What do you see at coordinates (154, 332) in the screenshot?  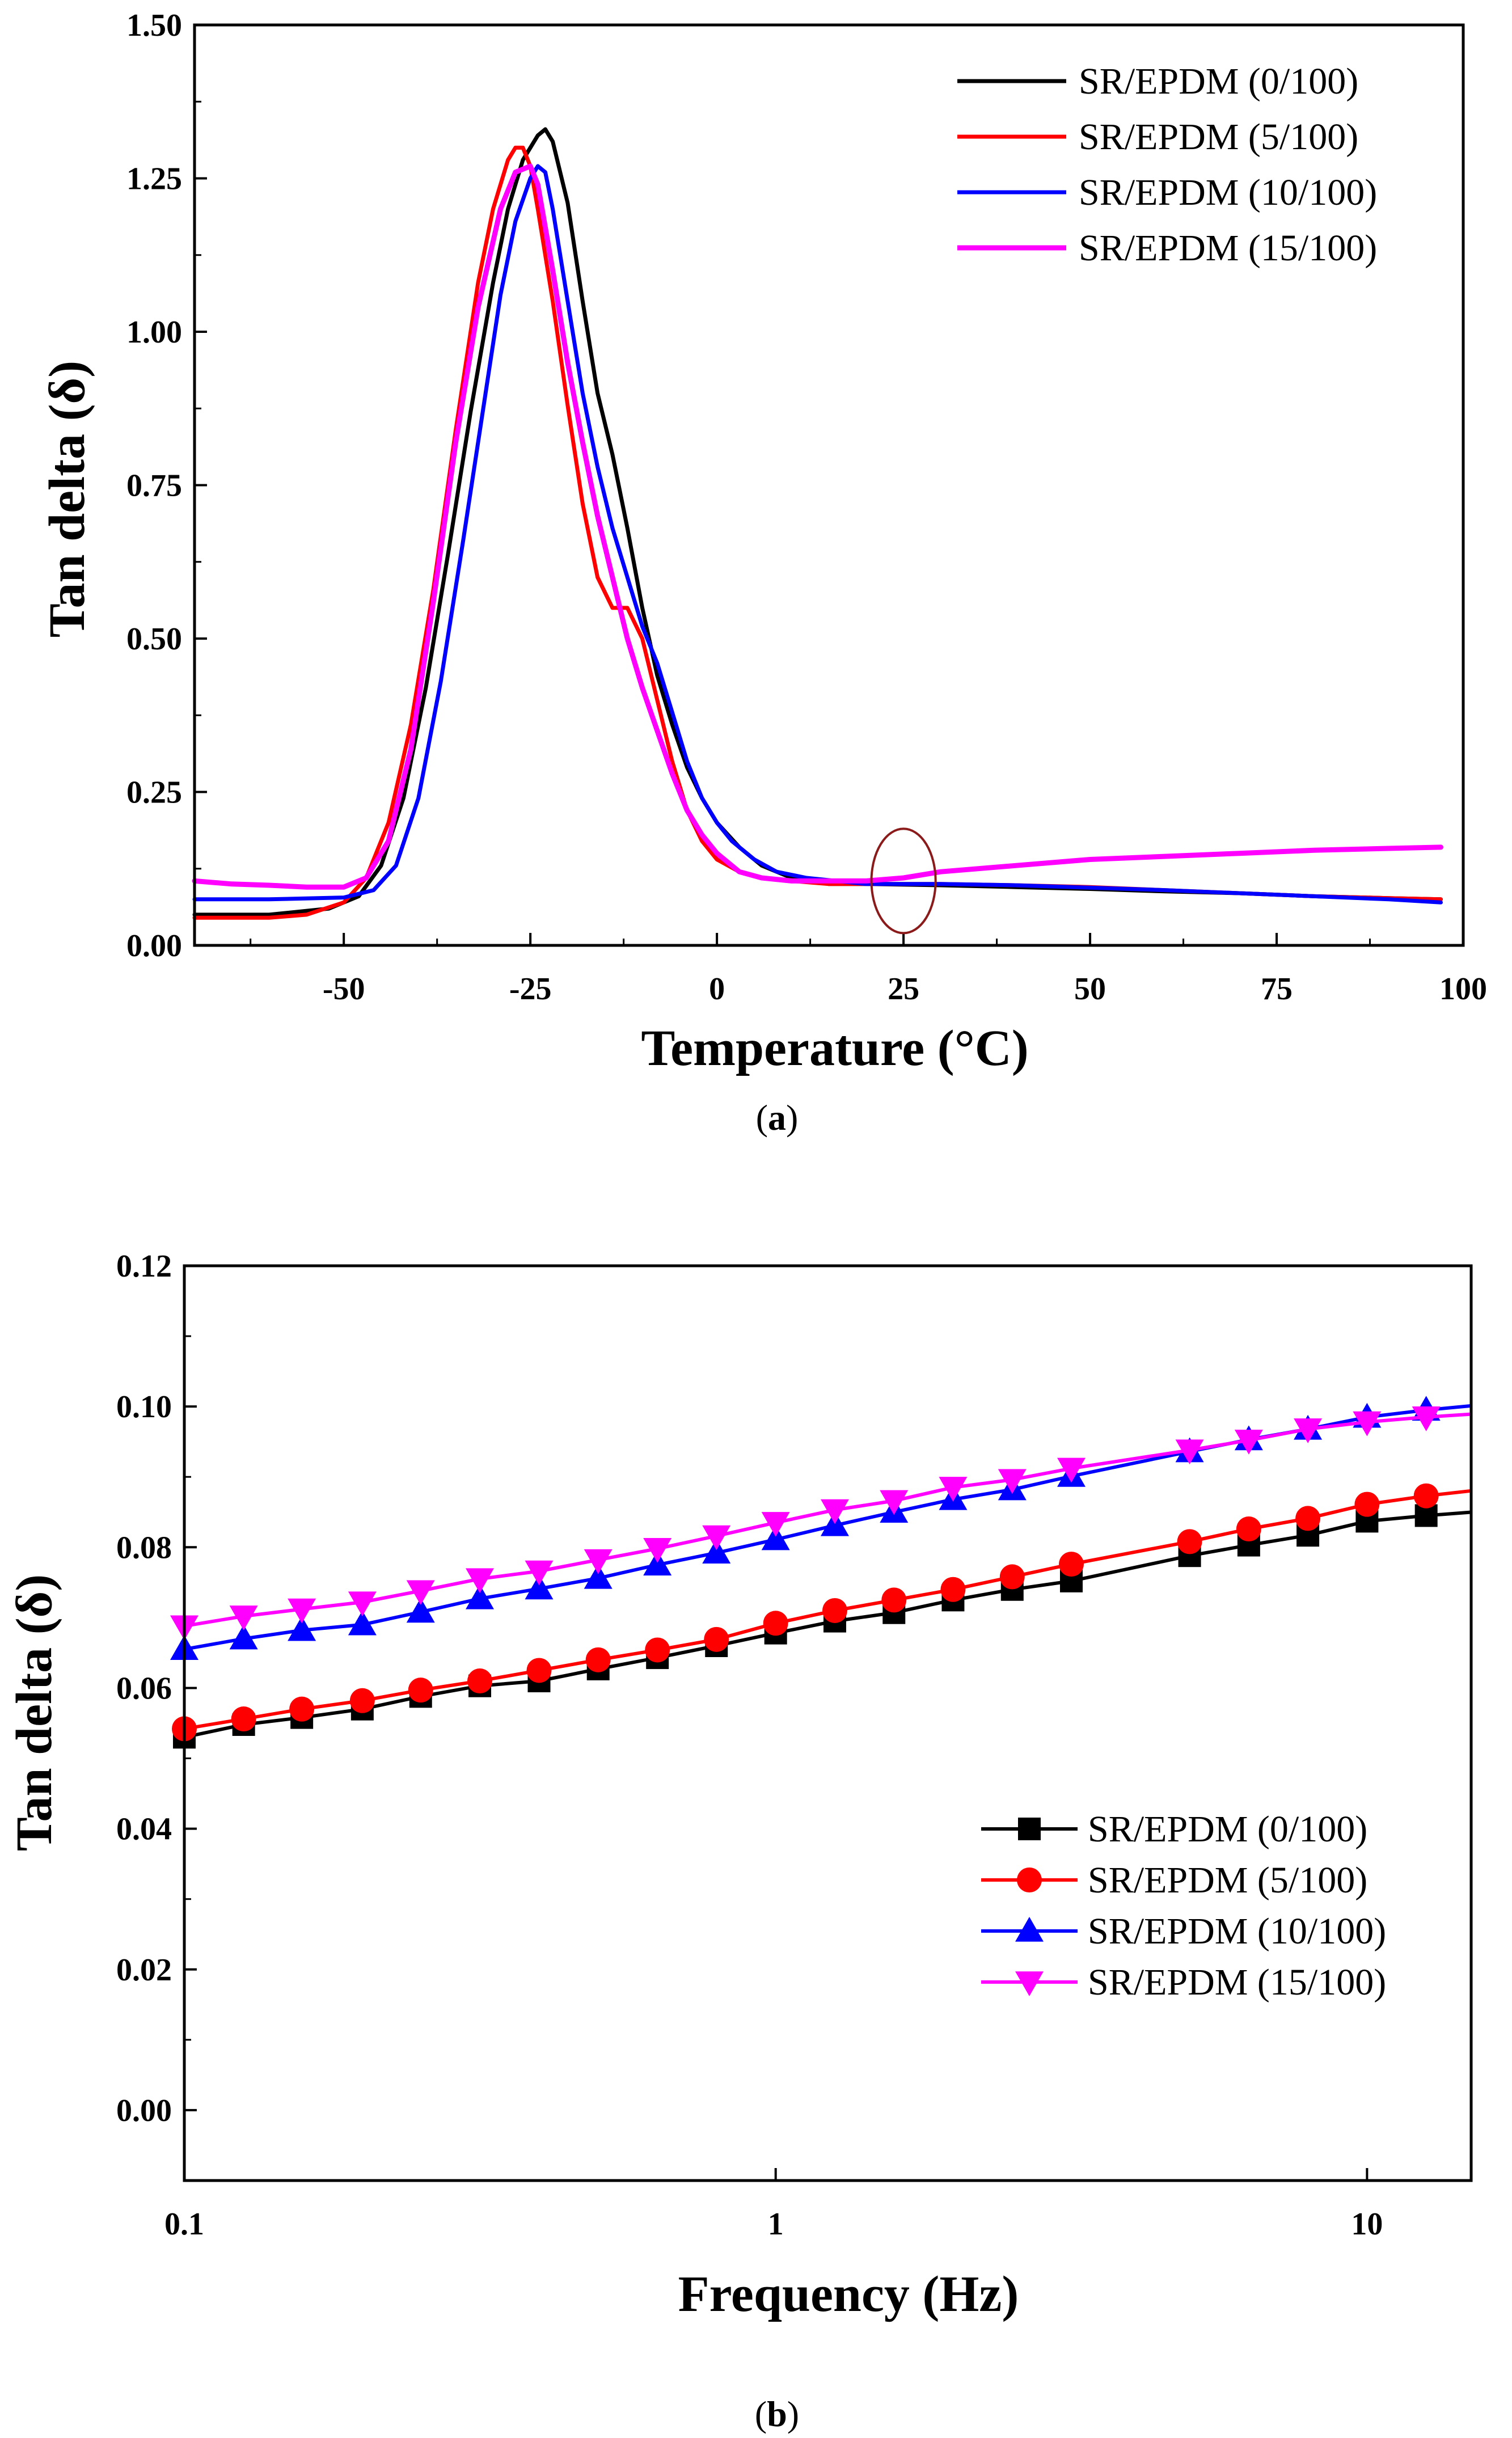 I see `a-ytick-label-4: 1.00` at bounding box center [154, 332].